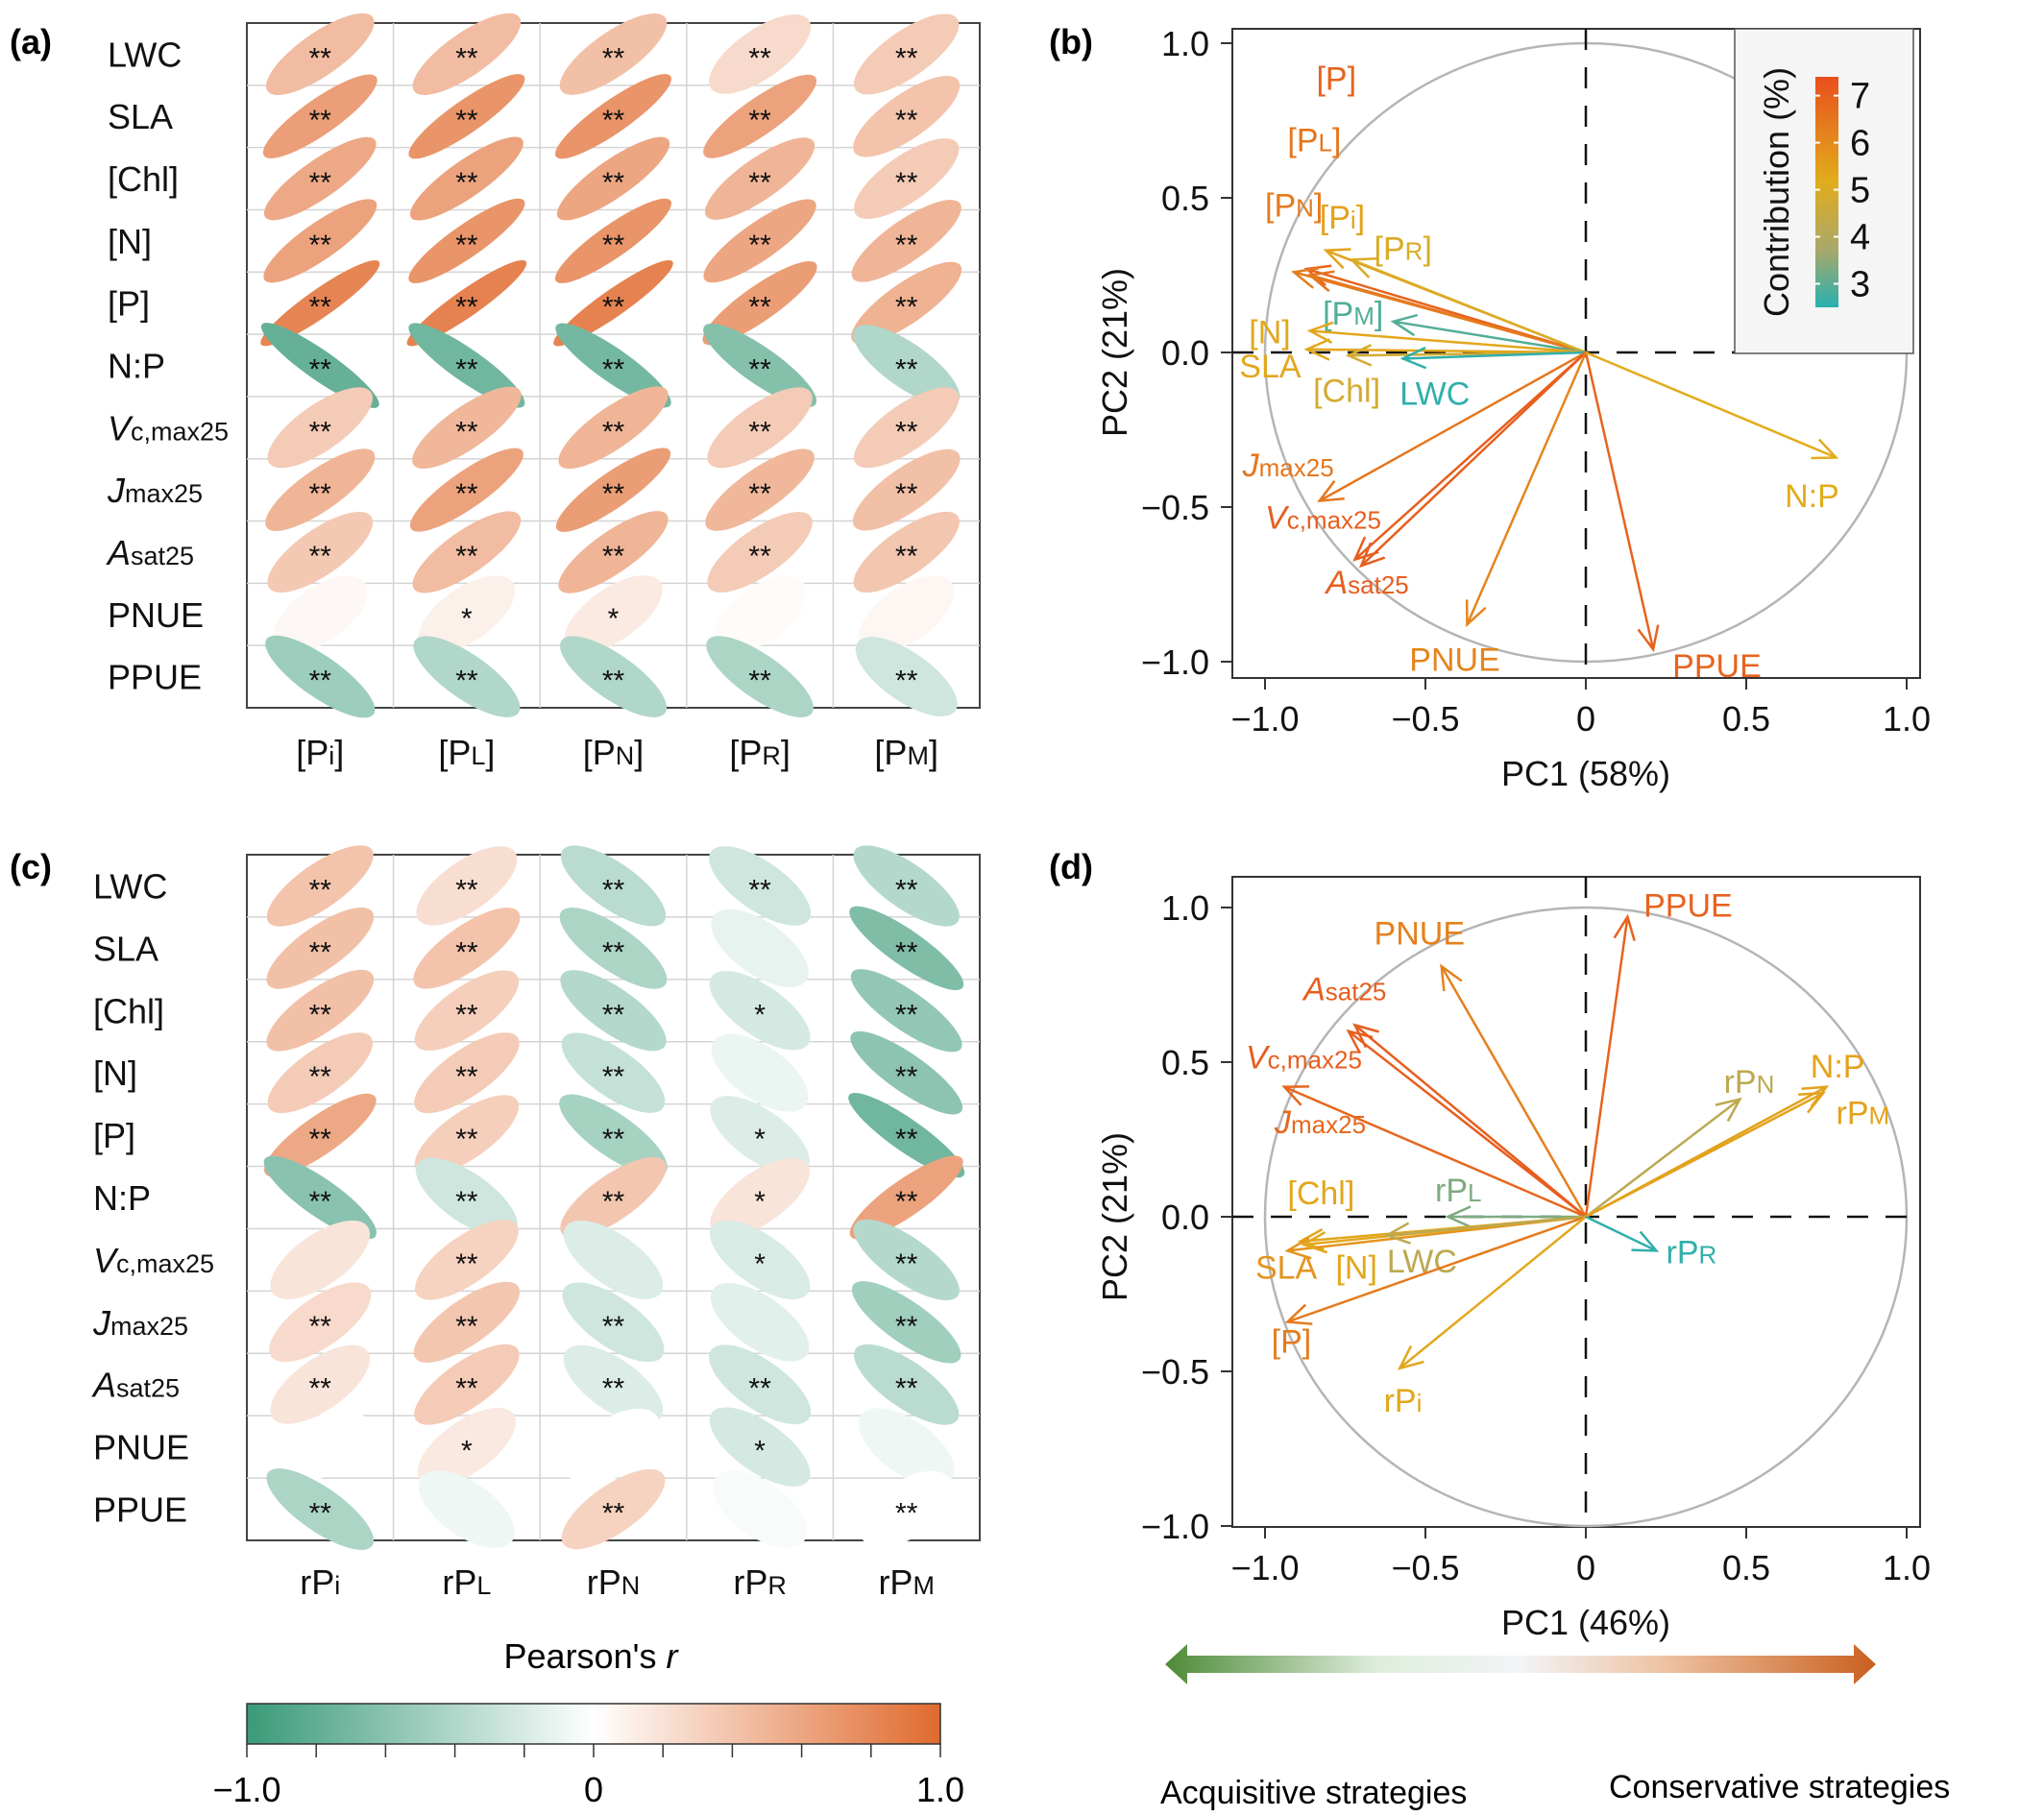 The height and width of the screenshot is (1816, 2044). Describe the element at coordinates (1175, 662) in the screenshot. I see `y-tick-label: −1.0` at that location.